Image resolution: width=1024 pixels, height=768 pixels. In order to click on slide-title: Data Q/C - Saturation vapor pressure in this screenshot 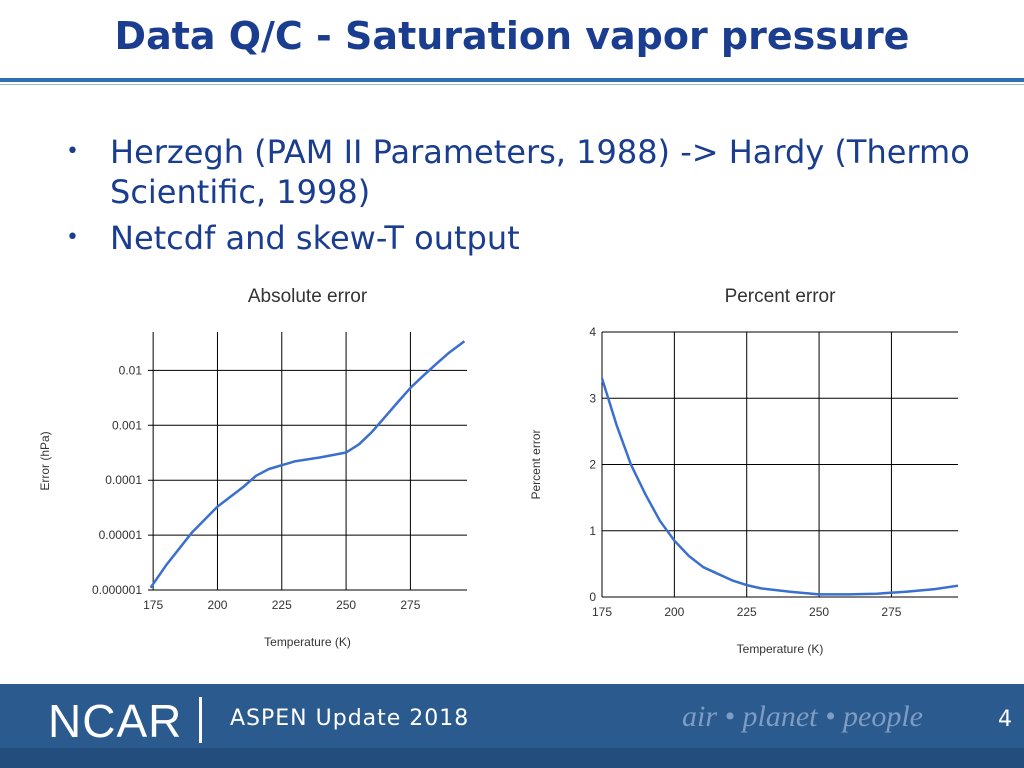, I will do `click(512, 36)`.